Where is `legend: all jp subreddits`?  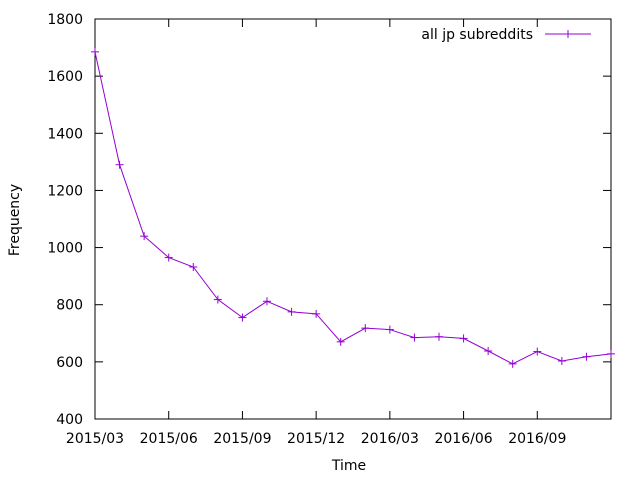
legend: all jp subreddits is located at coordinates (506, 35).